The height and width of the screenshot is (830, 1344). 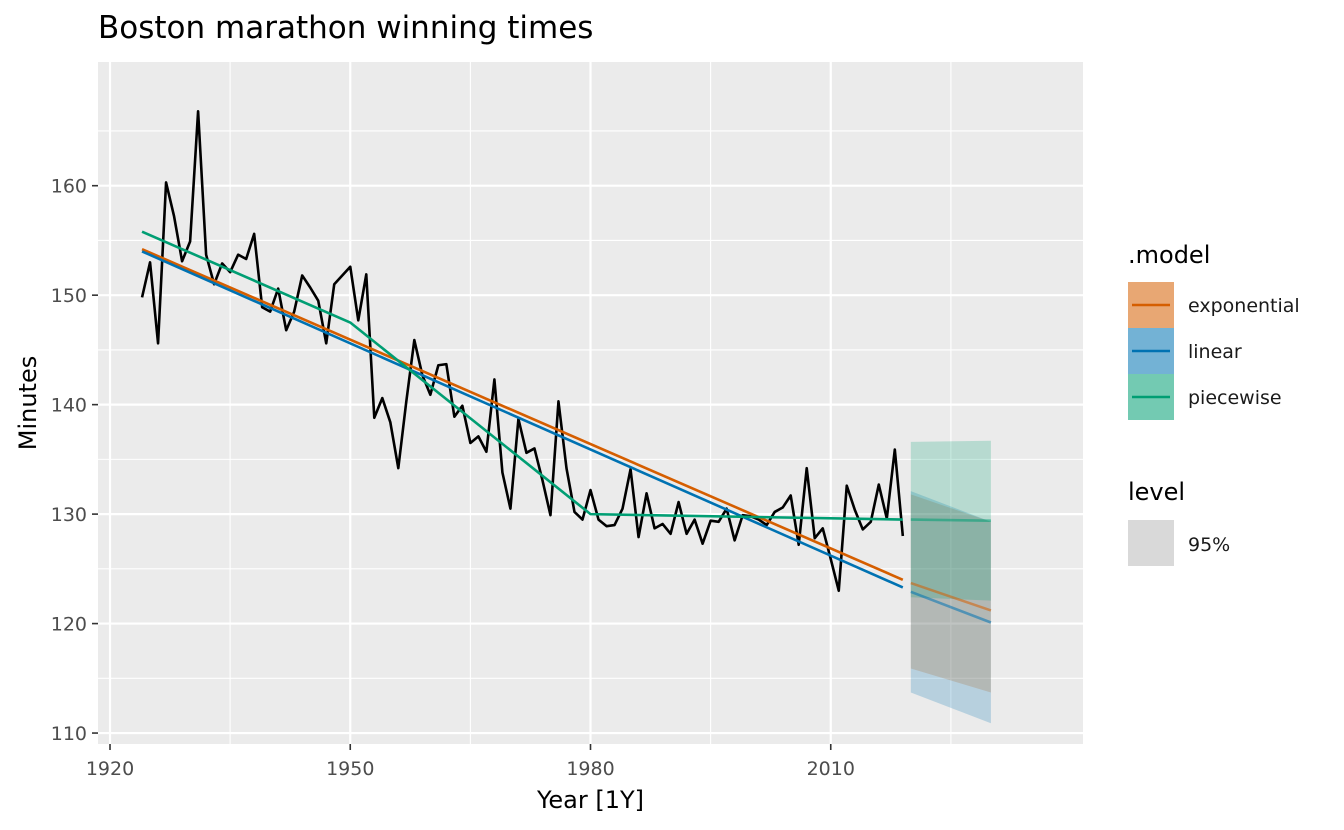 What do you see at coordinates (350, 769) in the screenshot?
I see `x-tick-label: 1950` at bounding box center [350, 769].